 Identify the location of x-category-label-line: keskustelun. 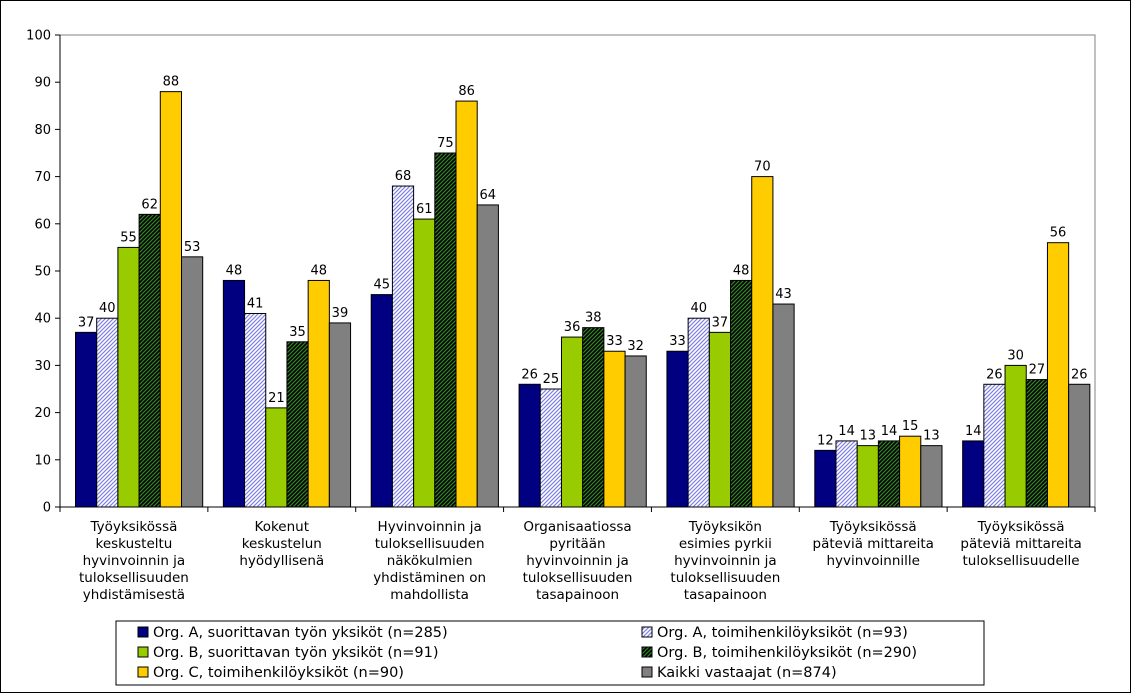
(282, 544).